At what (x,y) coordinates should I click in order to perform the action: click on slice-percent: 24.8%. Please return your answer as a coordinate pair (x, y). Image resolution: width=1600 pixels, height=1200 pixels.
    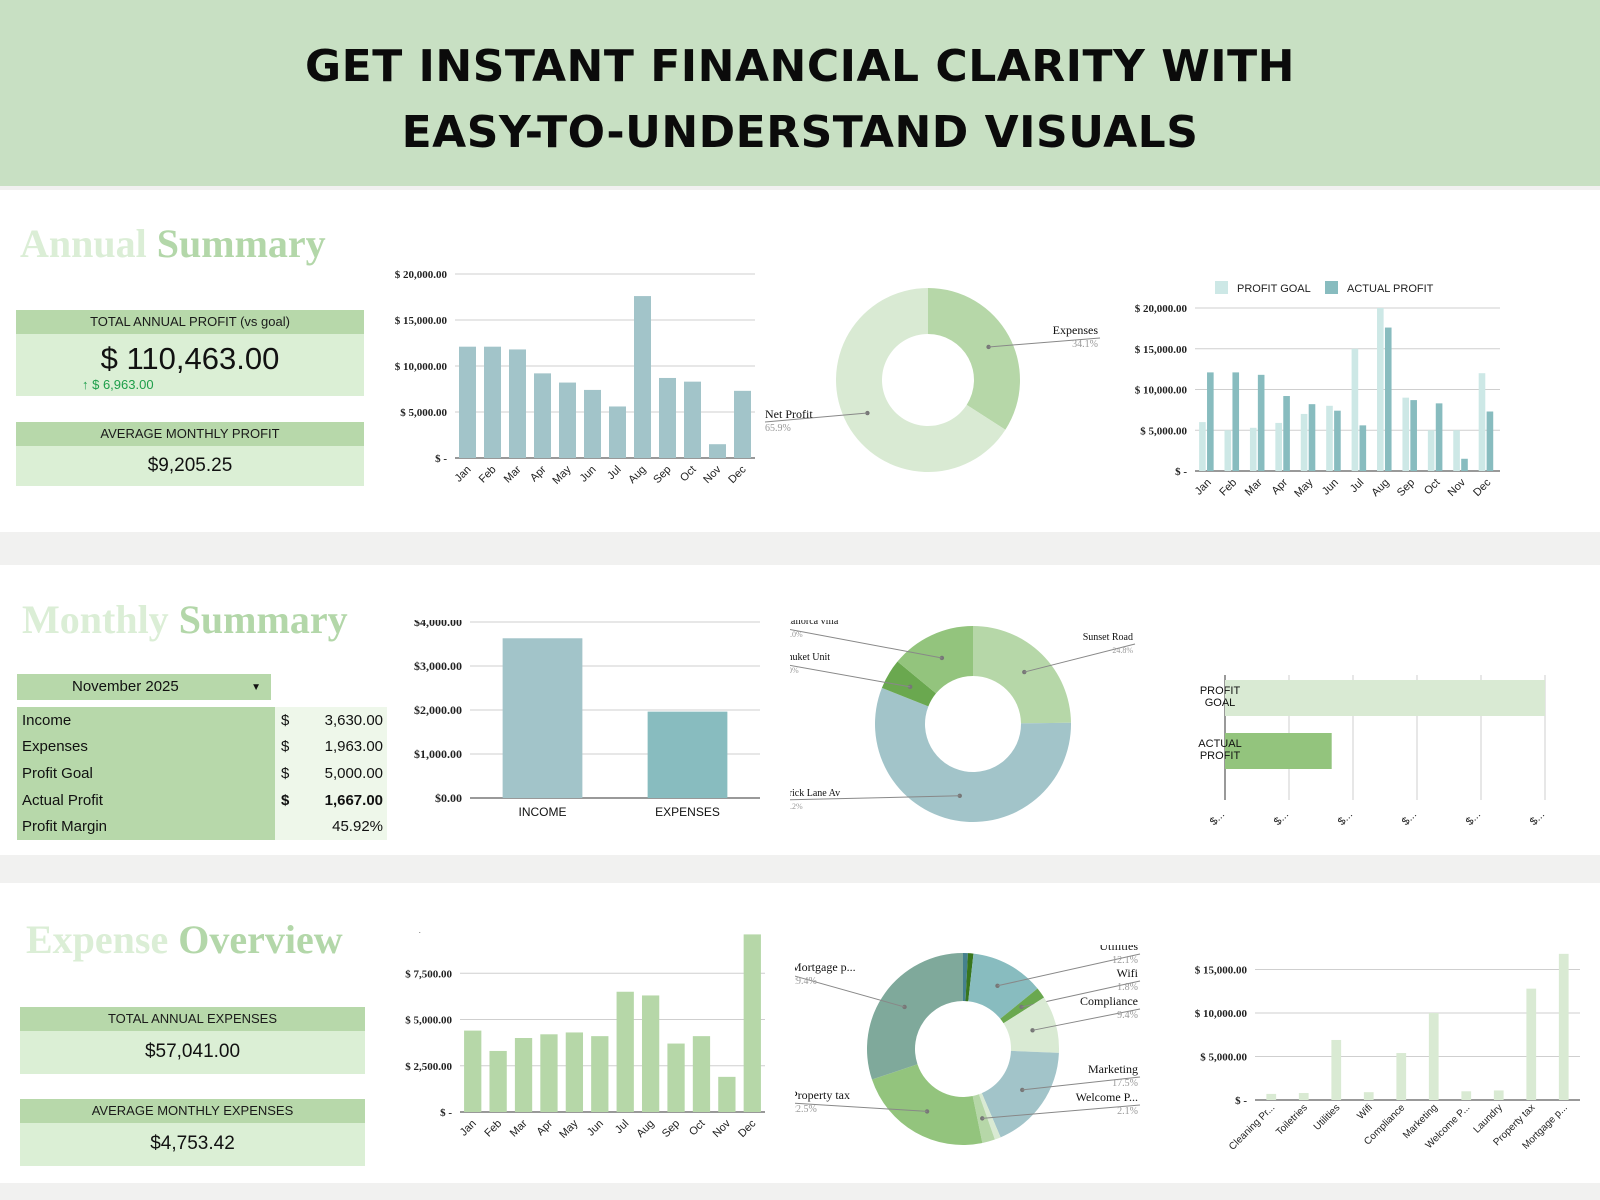
    Looking at the image, I should click on (1122, 650).